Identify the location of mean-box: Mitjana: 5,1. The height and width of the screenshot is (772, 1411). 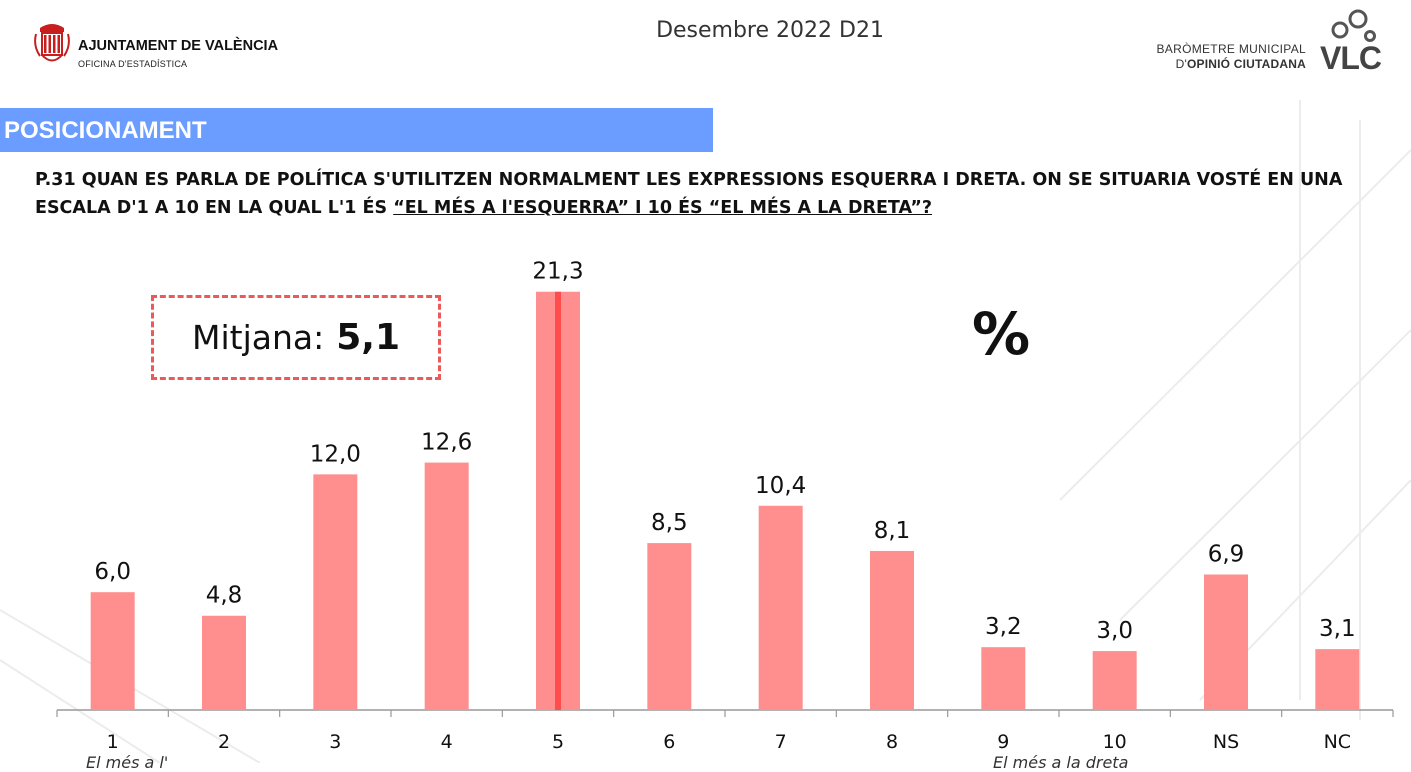
(296, 337).